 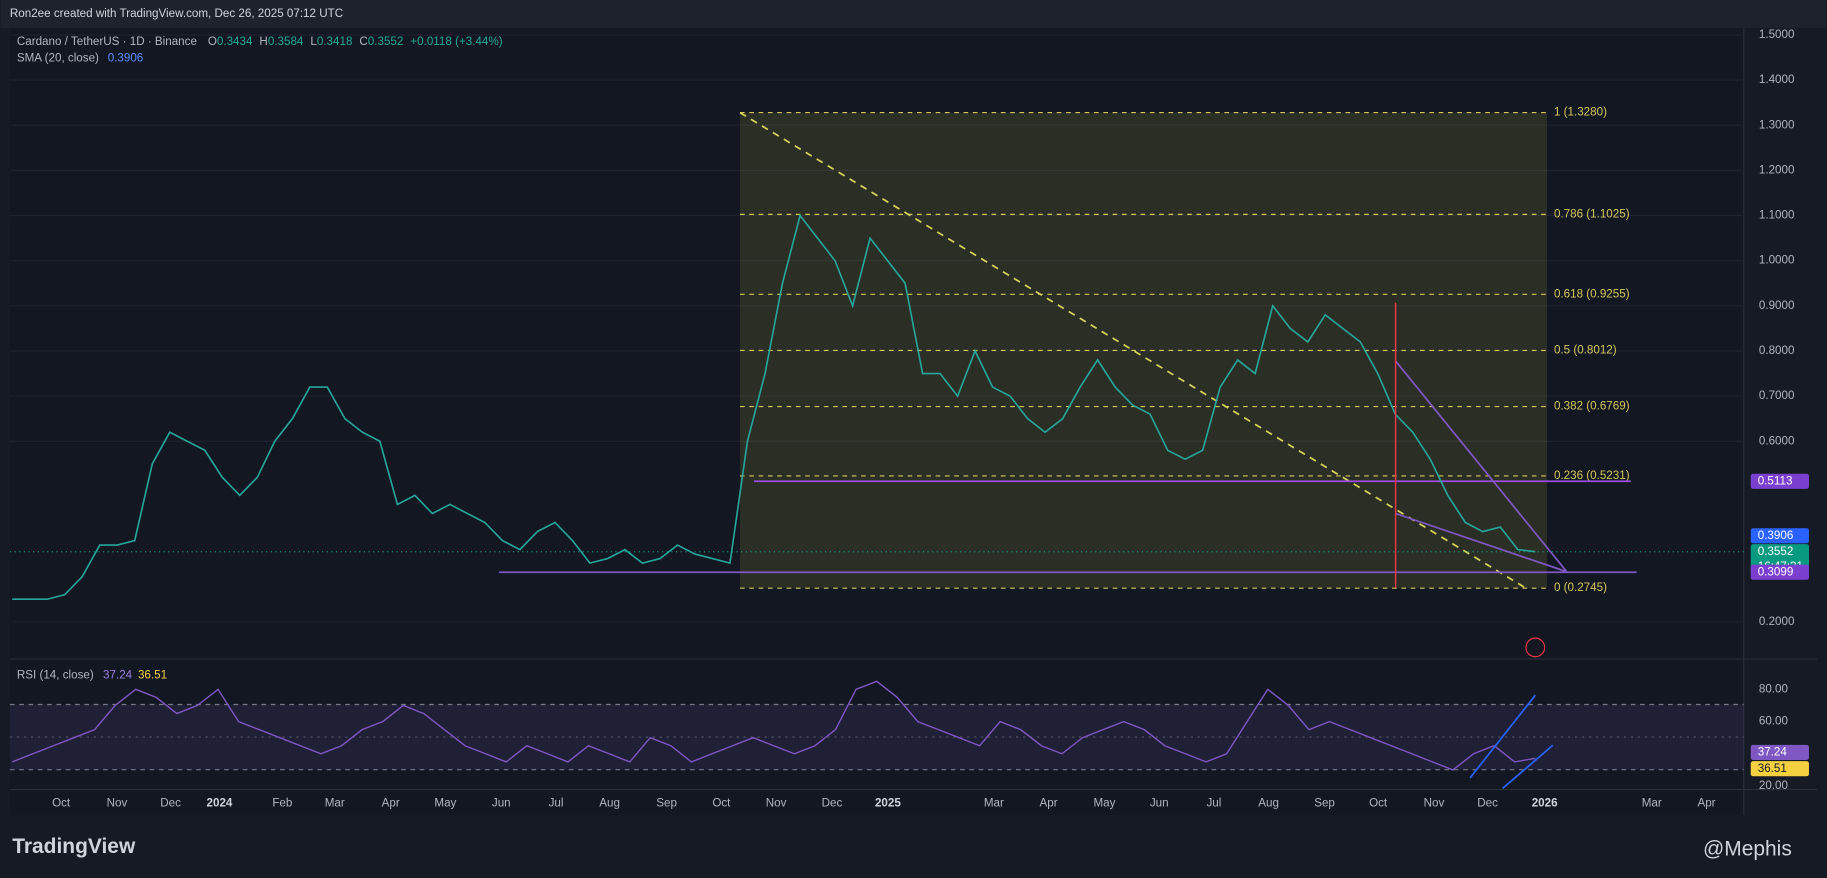 I want to click on wedge-upper, so click(x=1481, y=466).